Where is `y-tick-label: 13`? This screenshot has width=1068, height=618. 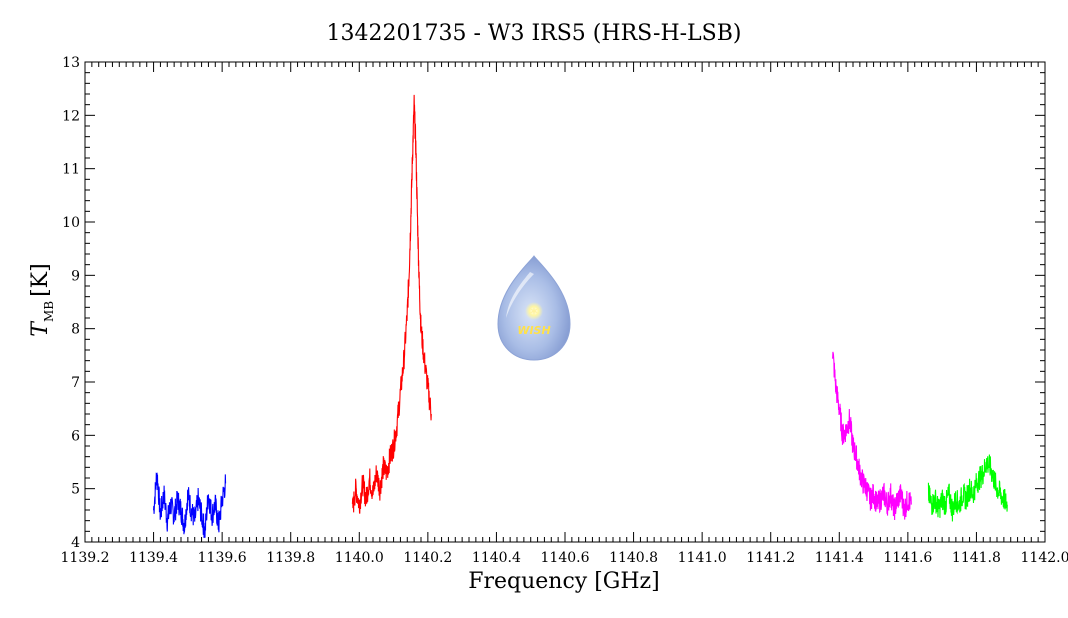
y-tick-label: 13 is located at coordinates (71, 63).